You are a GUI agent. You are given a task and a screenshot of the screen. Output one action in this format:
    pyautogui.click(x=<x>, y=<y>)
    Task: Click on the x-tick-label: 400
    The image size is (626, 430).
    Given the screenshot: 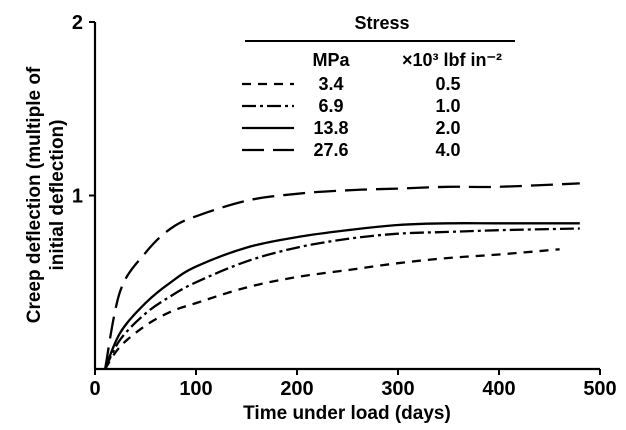 What is the action you would take?
    pyautogui.click(x=498, y=389)
    